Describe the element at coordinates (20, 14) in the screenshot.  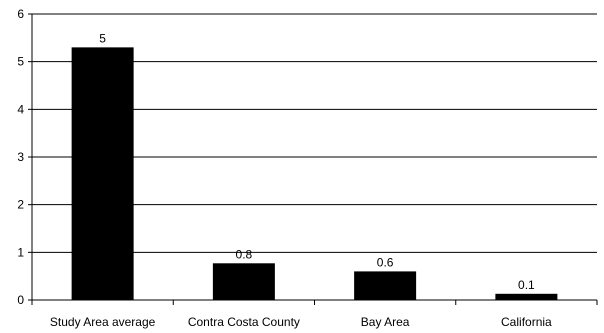
I see `y-tick-label: 6` at that location.